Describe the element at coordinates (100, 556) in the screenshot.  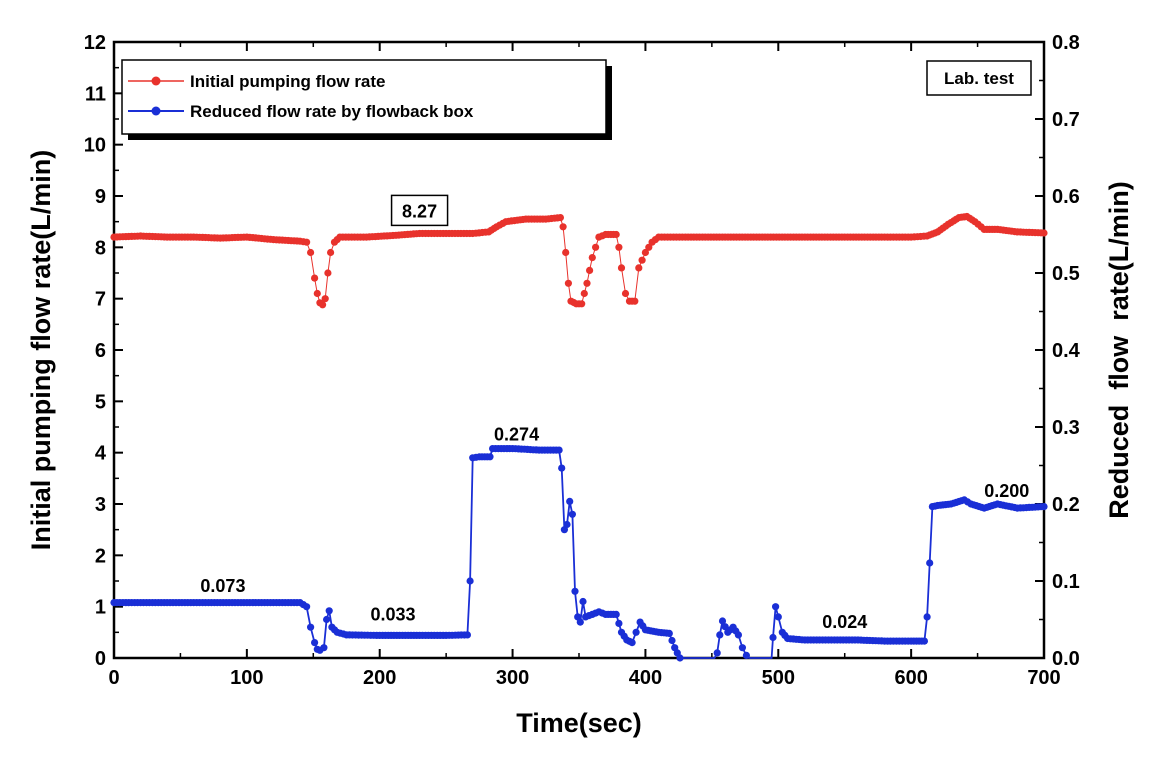
I see `y-left-tick-label: 2` at that location.